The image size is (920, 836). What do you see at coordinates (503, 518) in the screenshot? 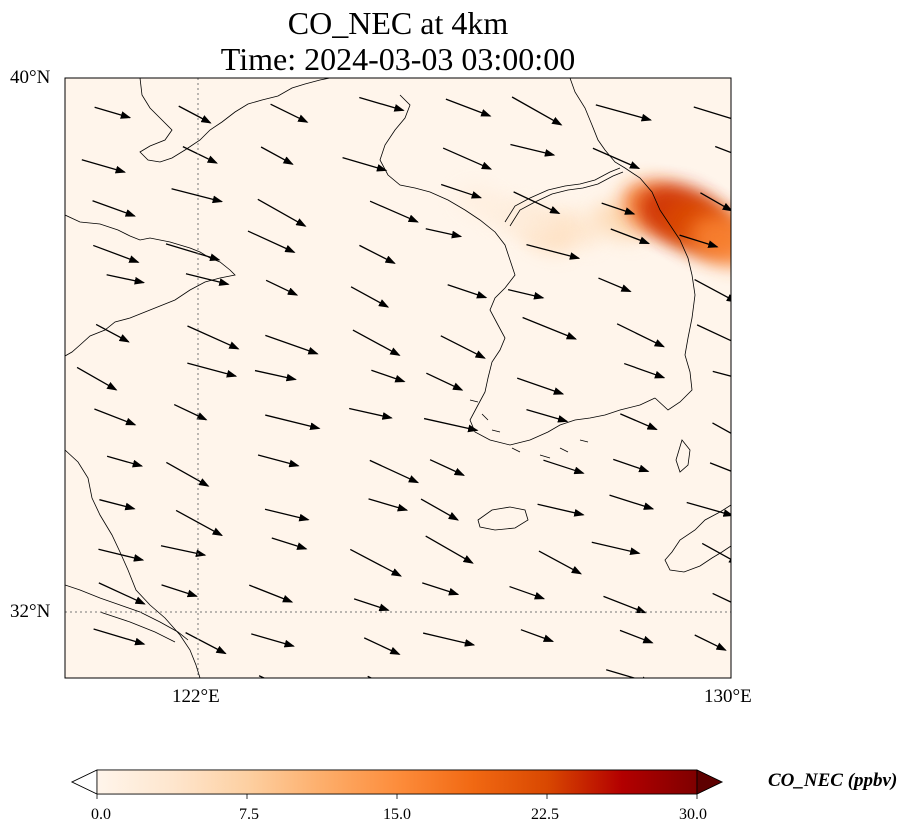
I see `coastline-jeju` at bounding box center [503, 518].